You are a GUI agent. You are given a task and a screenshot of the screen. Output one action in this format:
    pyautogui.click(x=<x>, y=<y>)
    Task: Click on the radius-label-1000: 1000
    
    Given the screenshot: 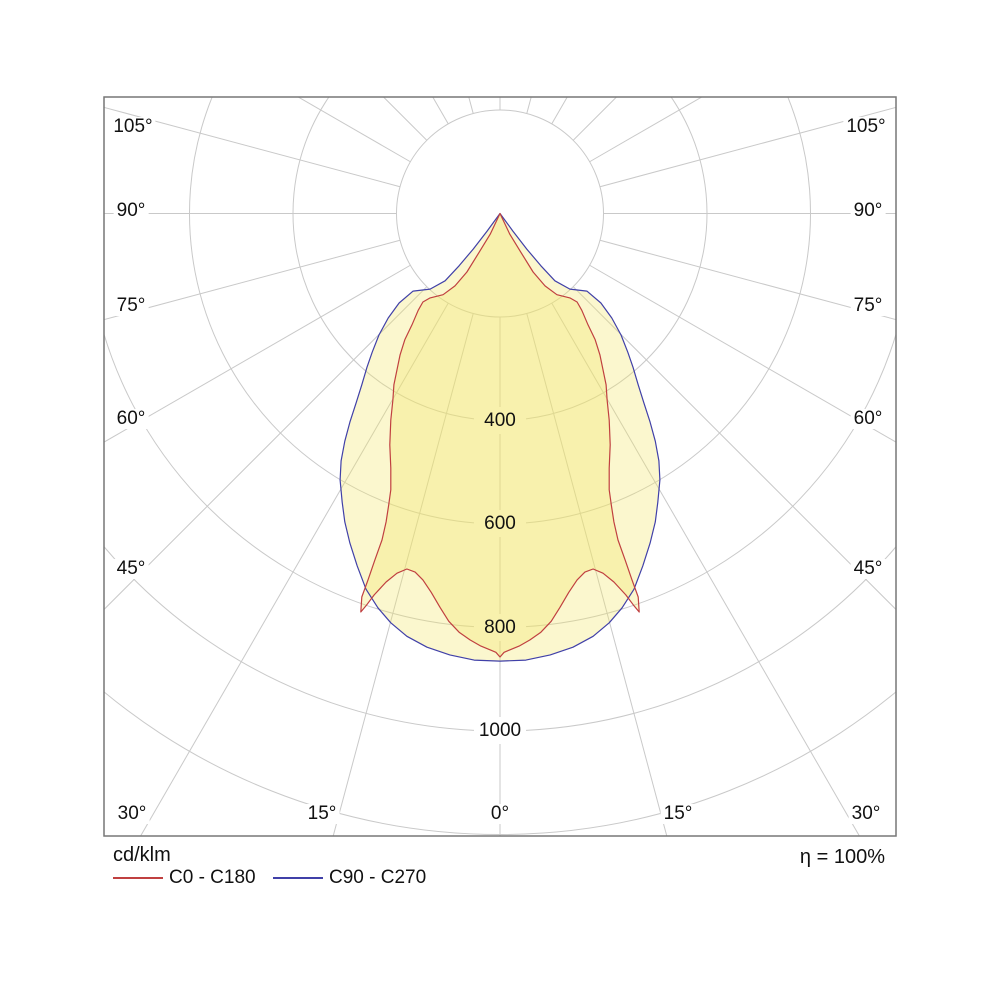 What is the action you would take?
    pyautogui.click(x=500, y=731)
    